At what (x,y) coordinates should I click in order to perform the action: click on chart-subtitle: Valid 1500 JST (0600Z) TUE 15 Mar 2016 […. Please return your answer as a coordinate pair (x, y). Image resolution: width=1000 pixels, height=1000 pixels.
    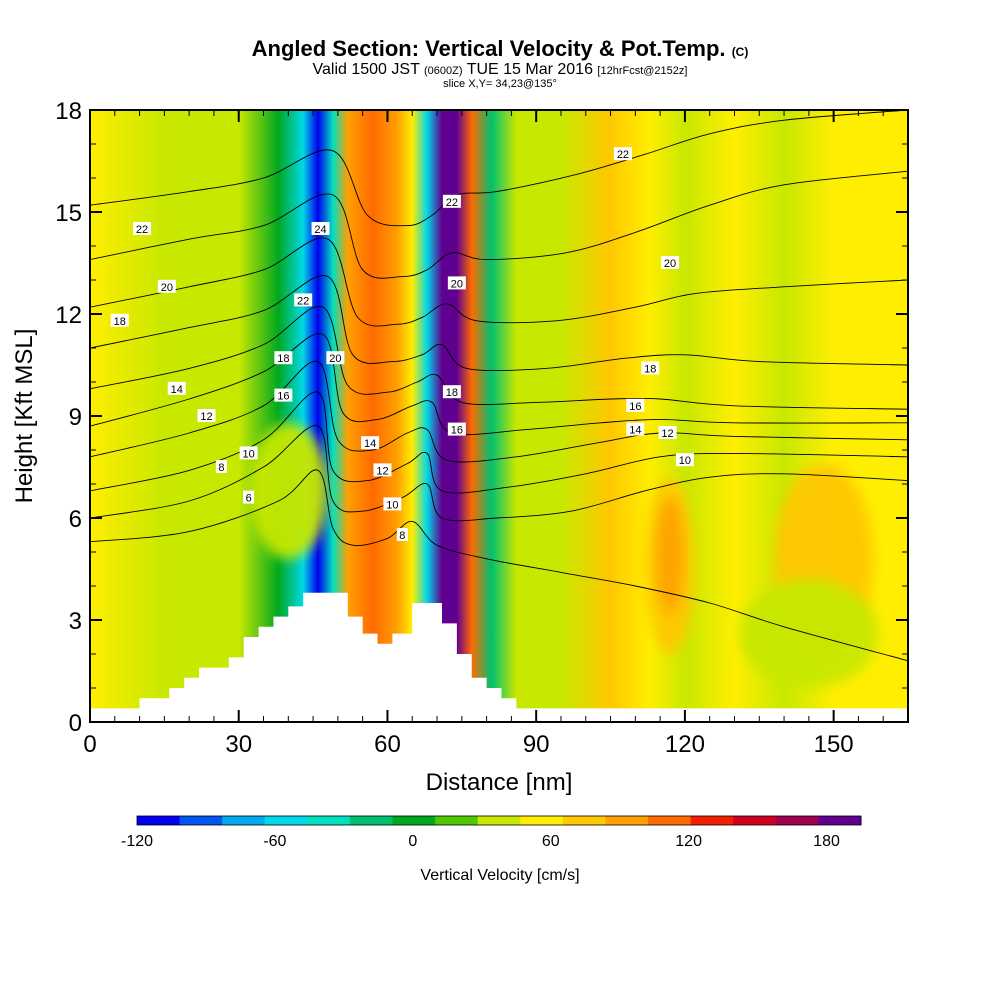
    Looking at the image, I should click on (500, 69).